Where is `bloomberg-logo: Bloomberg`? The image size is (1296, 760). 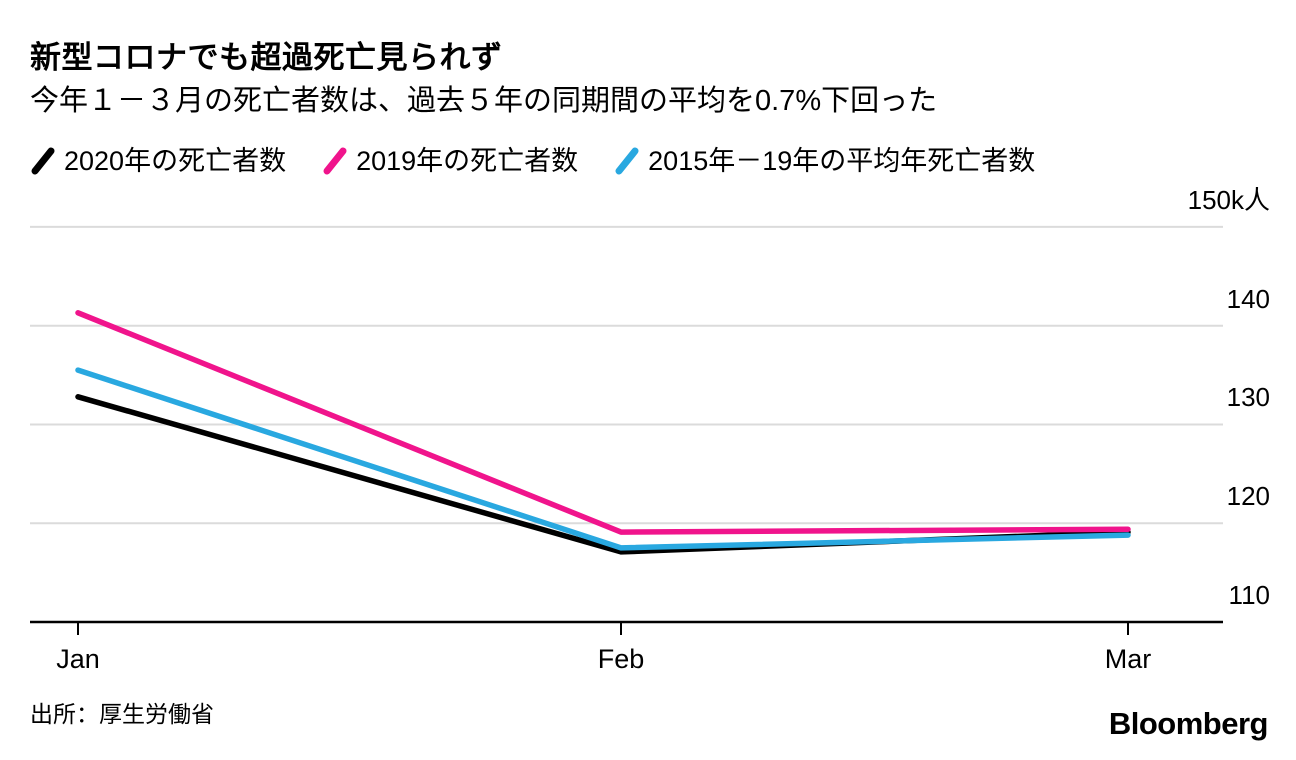
bloomberg-logo: Bloomberg is located at coordinates (1188, 723).